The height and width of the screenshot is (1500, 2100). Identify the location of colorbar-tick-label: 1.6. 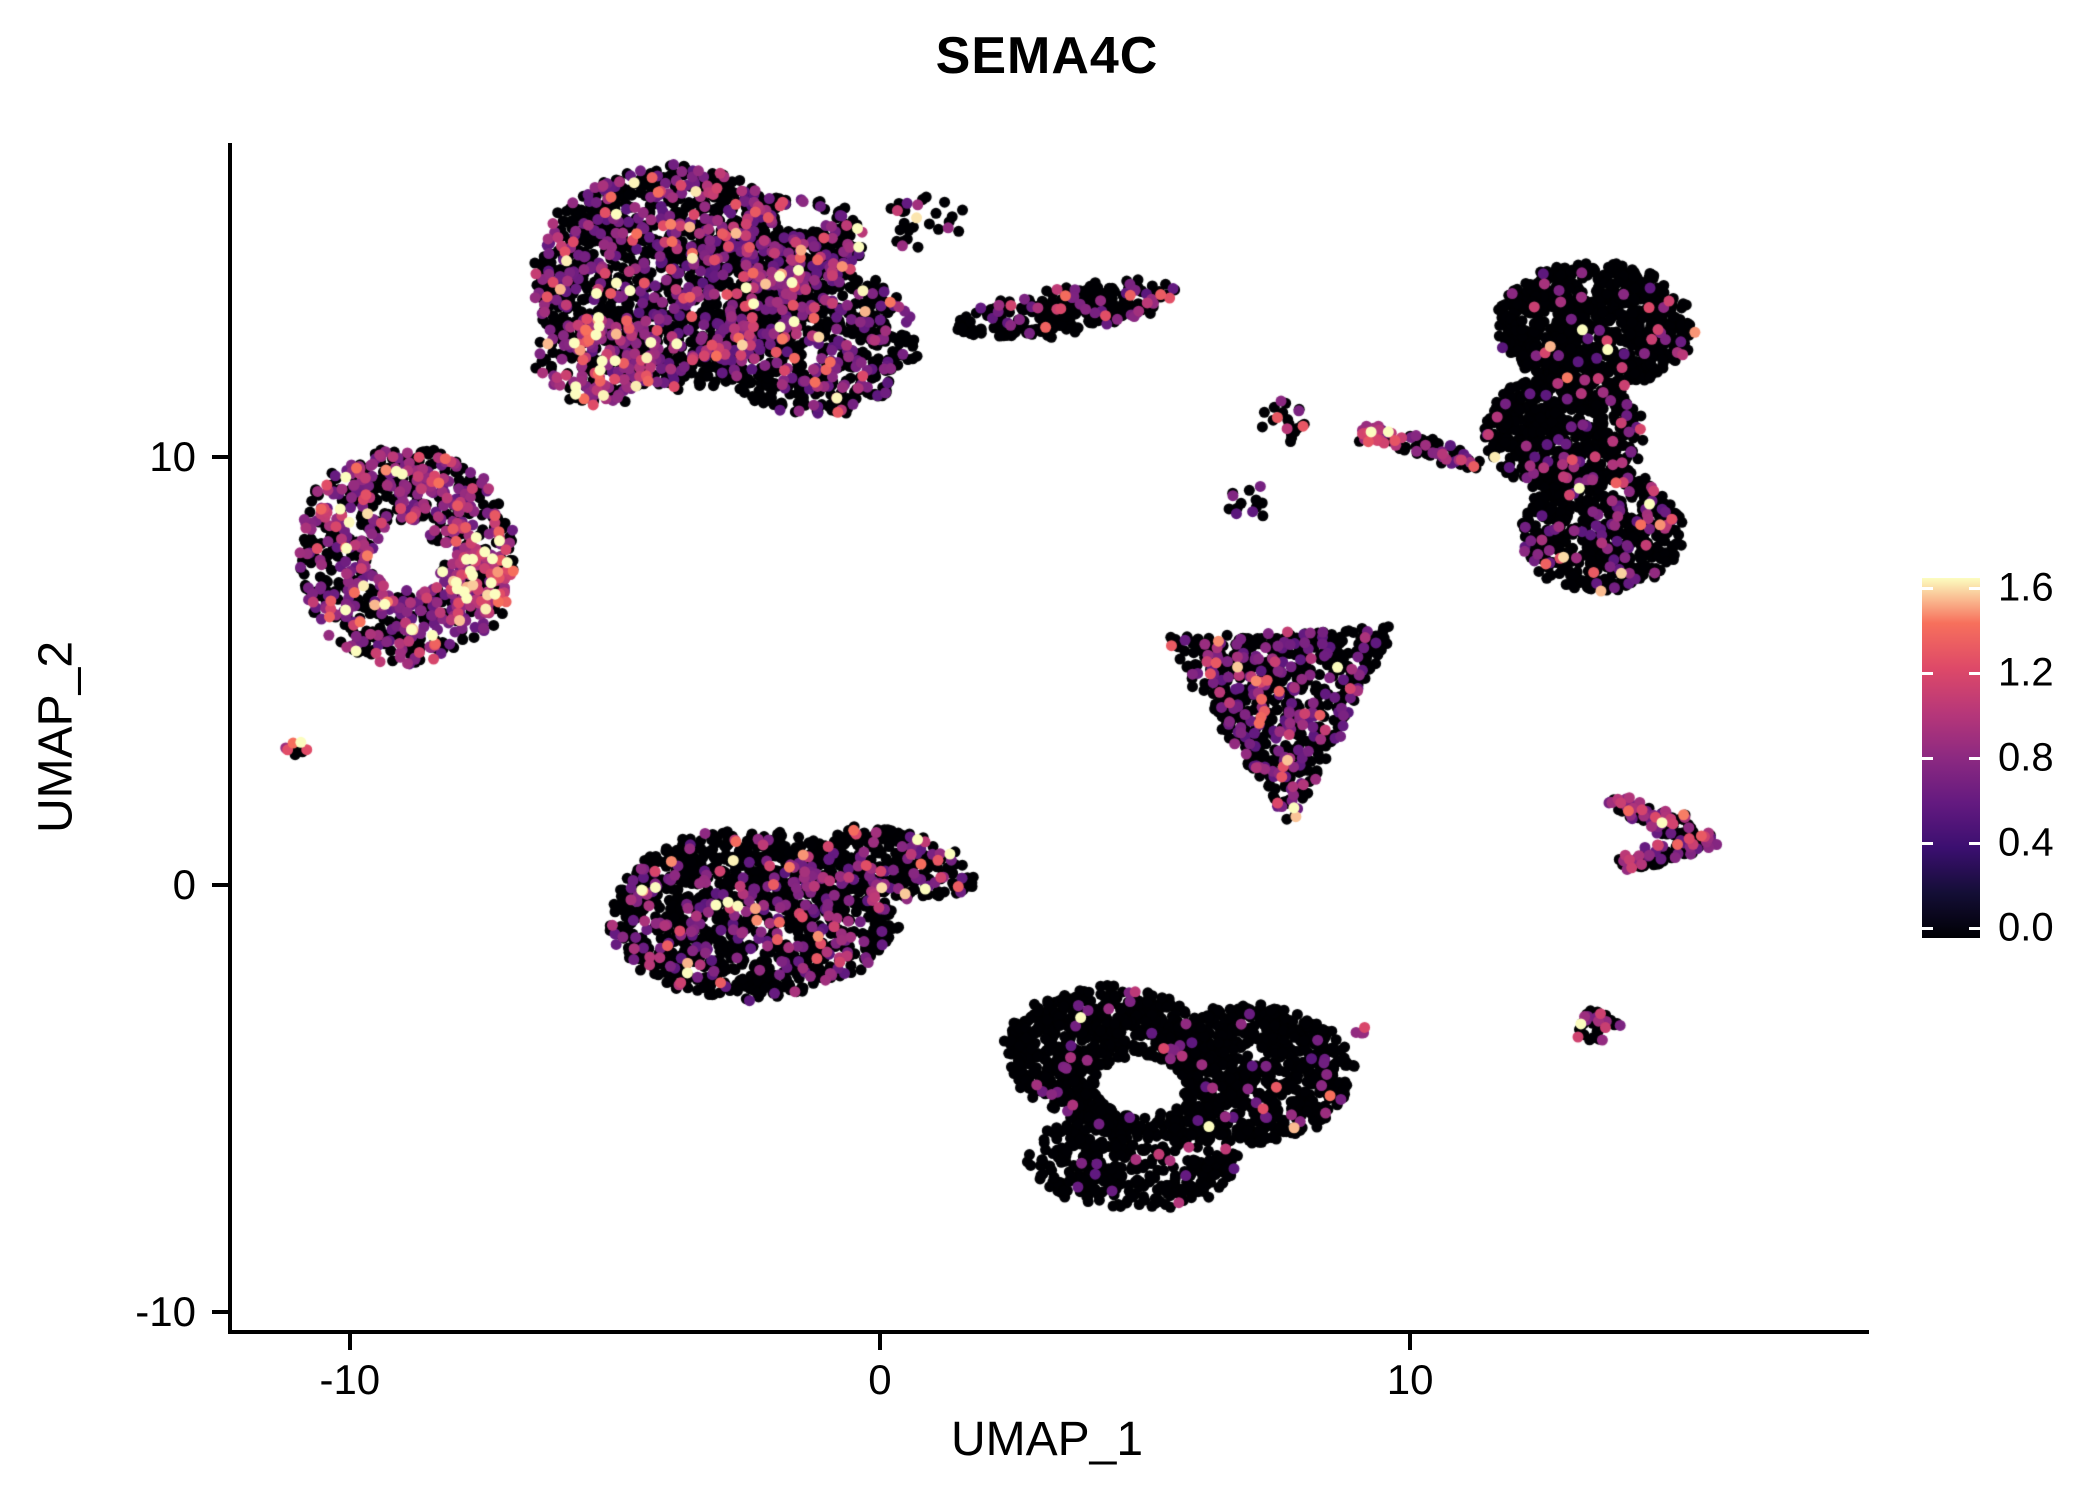
(2026, 587).